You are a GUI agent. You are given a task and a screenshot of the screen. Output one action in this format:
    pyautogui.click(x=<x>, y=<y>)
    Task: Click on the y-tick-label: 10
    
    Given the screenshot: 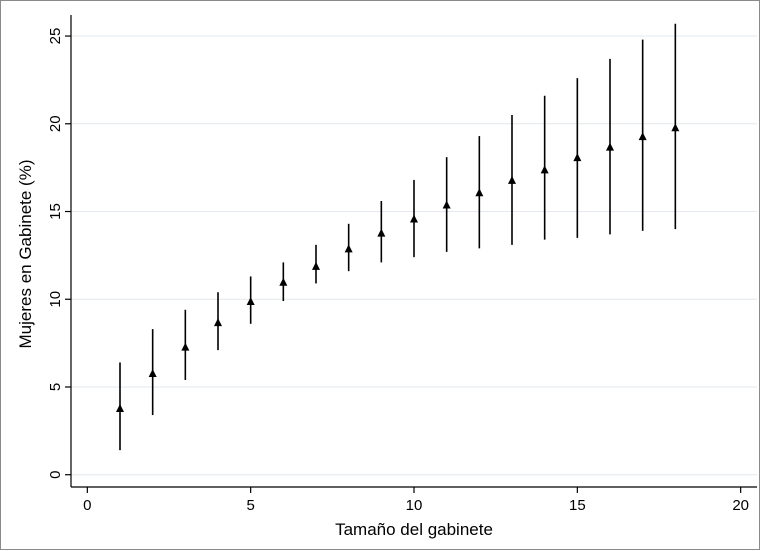 What is the action you would take?
    pyautogui.click(x=55, y=299)
    